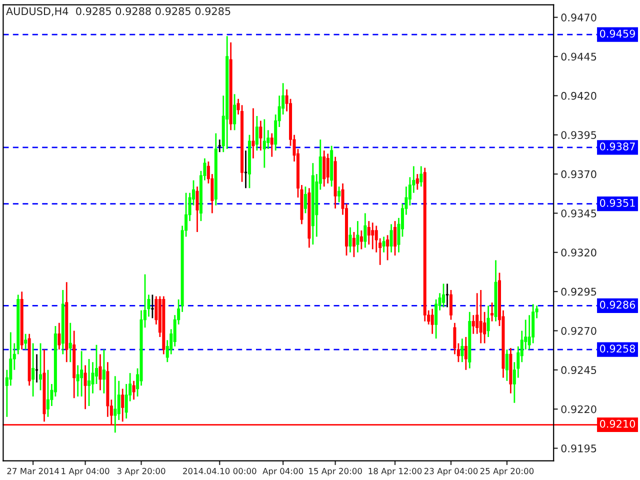  Describe the element at coordinates (33, 471) in the screenshot. I see `x-tick-label: 27 Mar 2014` at that location.